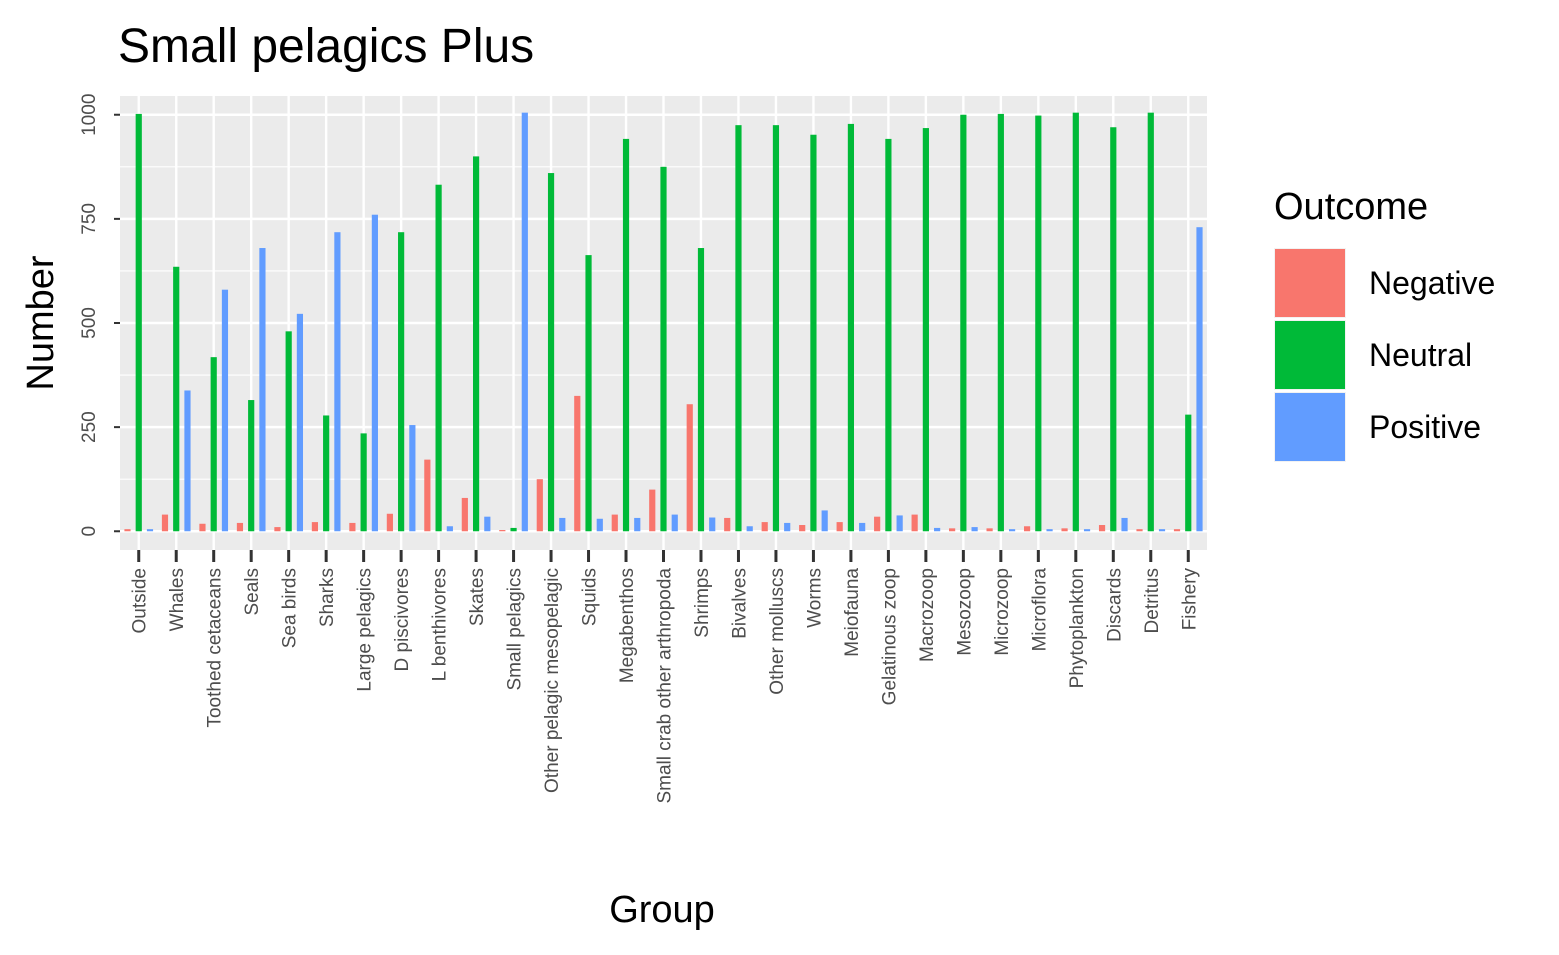 Image resolution: width=1559 pixels, height=955 pixels. I want to click on y-axis: 0 250 500 750 1000, so click(99, 315).